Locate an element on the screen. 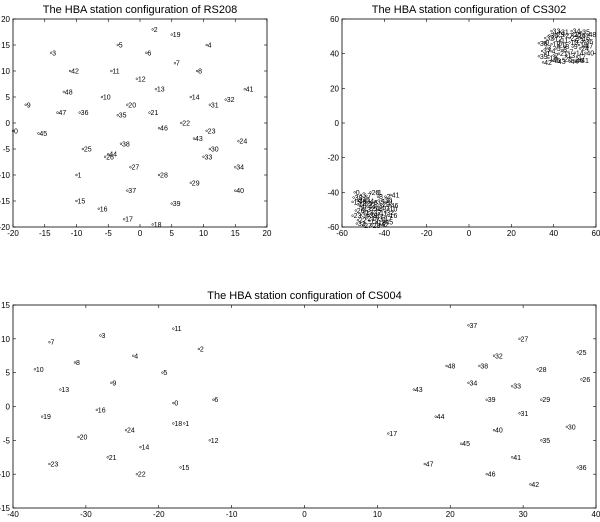 The image size is (600, 522). point-label: 33 is located at coordinates (209, 157).